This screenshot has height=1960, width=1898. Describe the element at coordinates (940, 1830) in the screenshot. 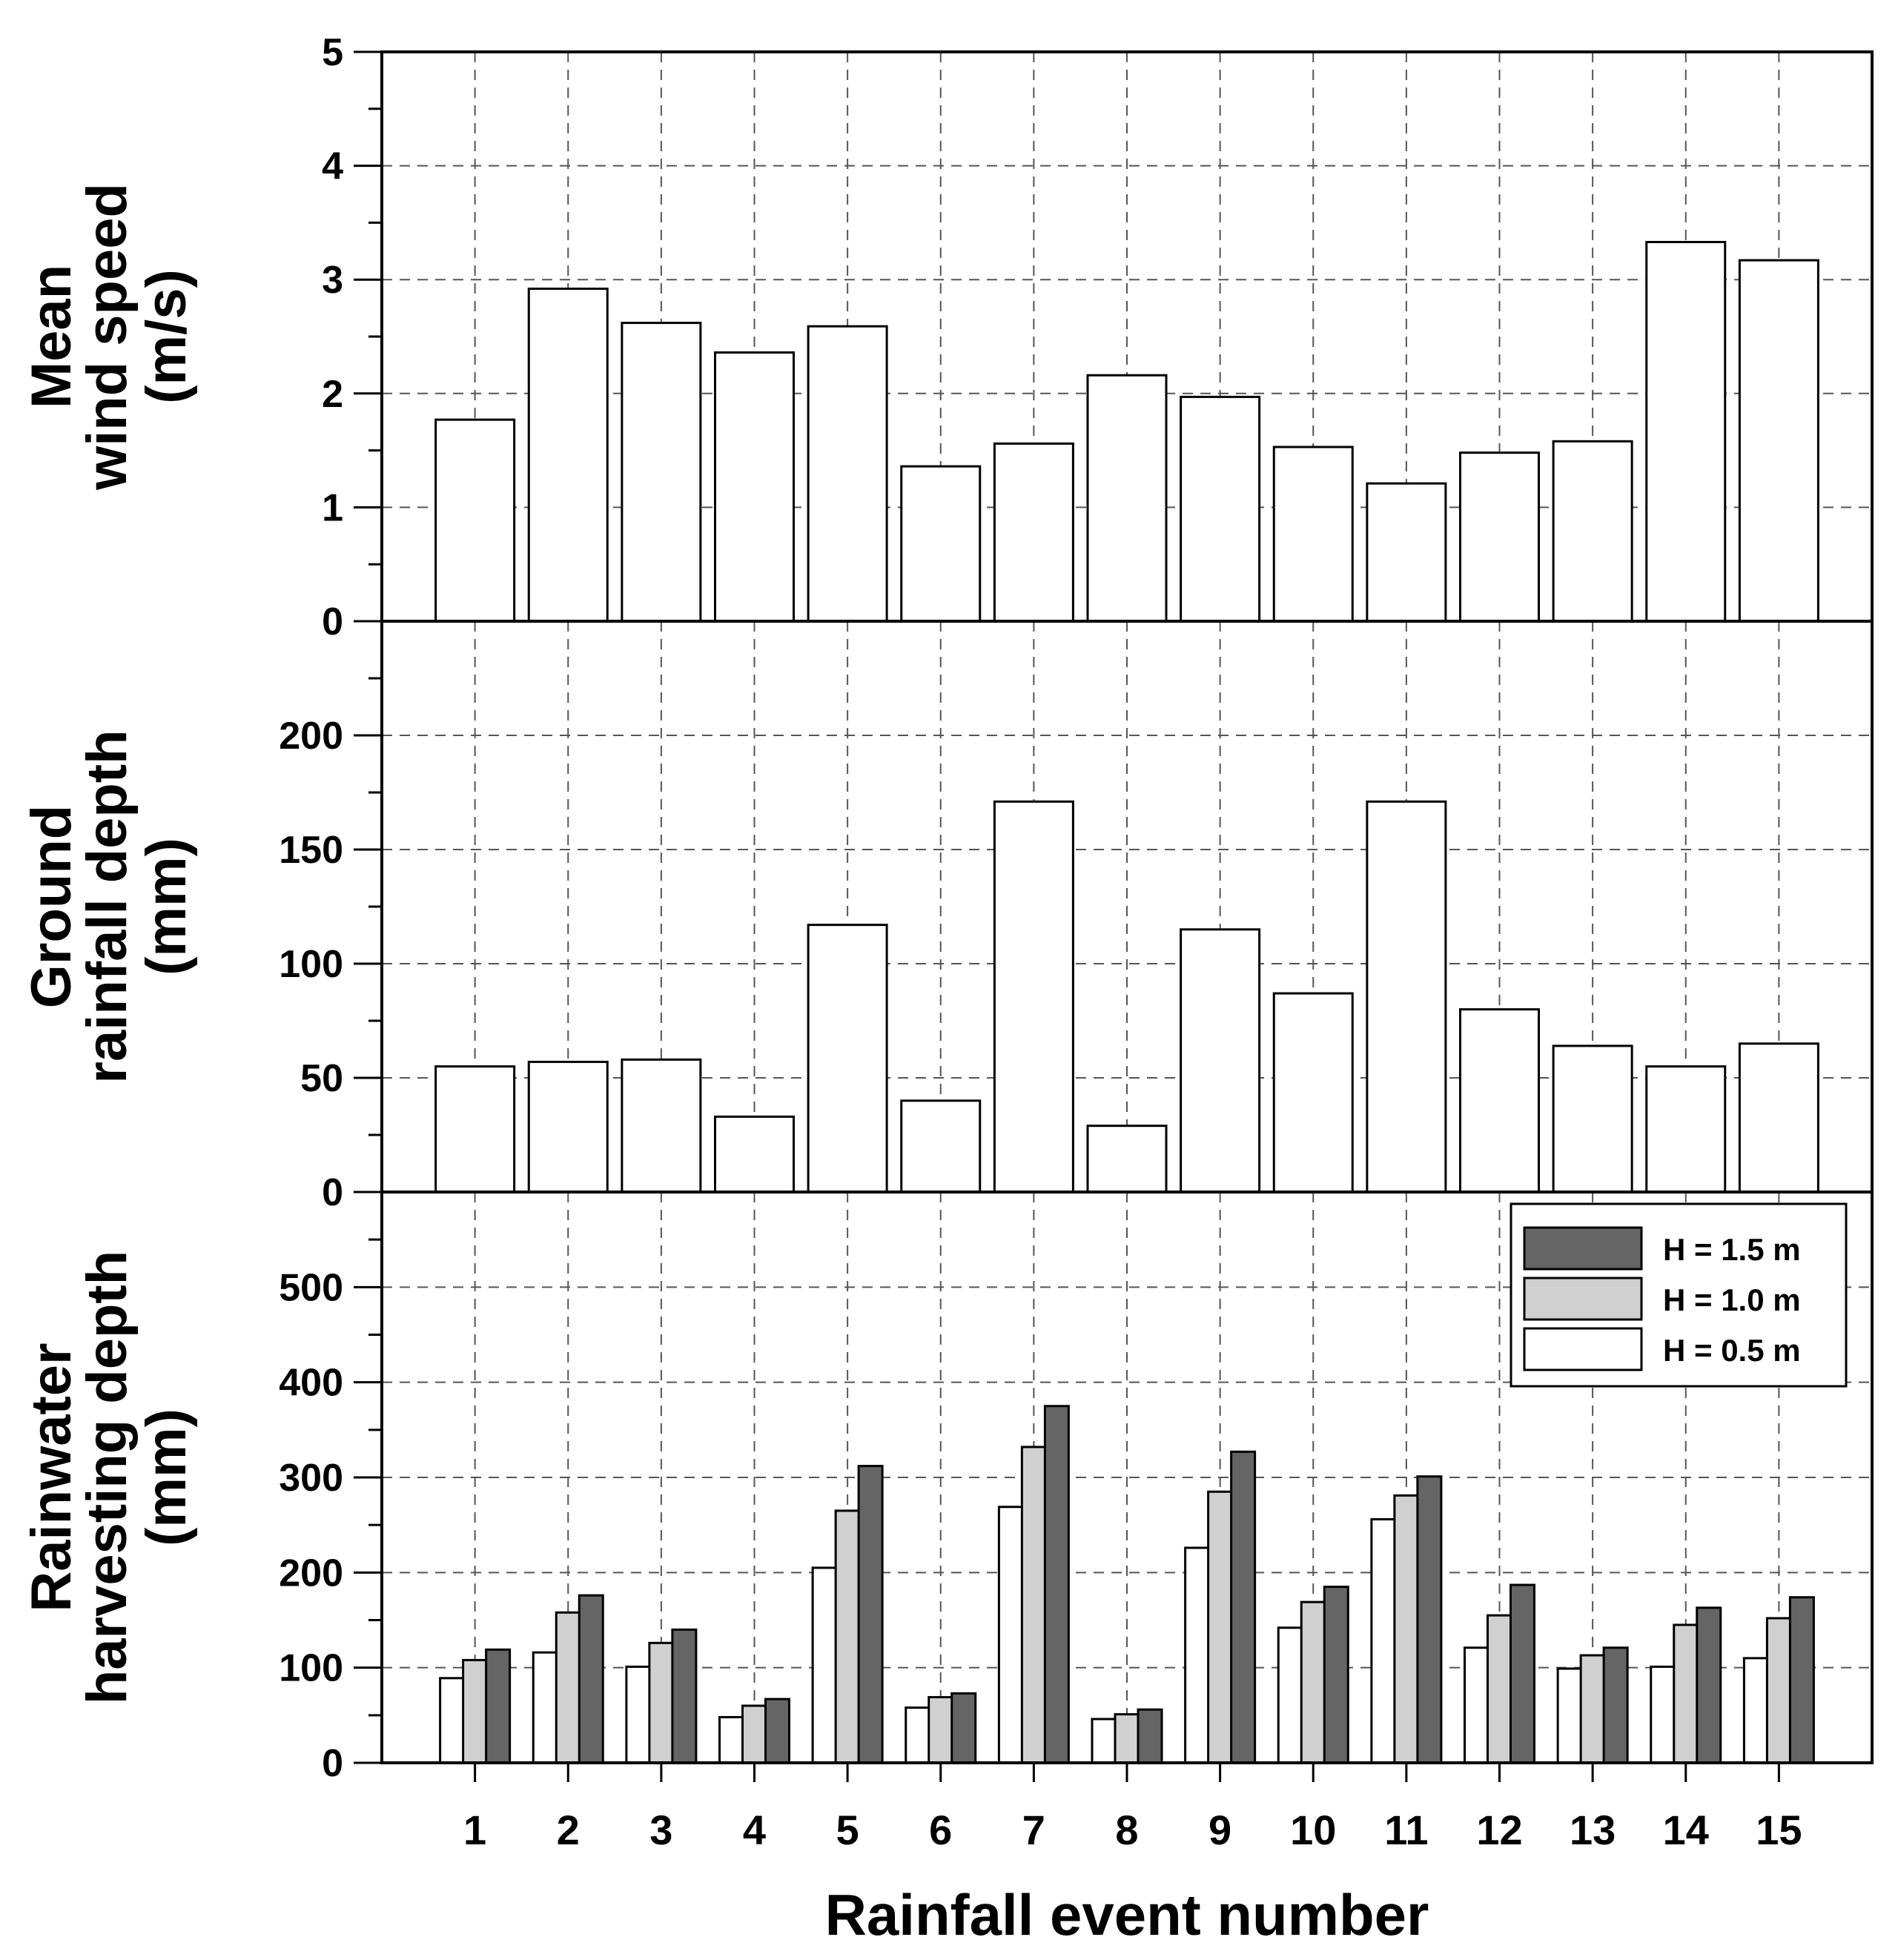

I see `x-tick-label: 6` at that location.